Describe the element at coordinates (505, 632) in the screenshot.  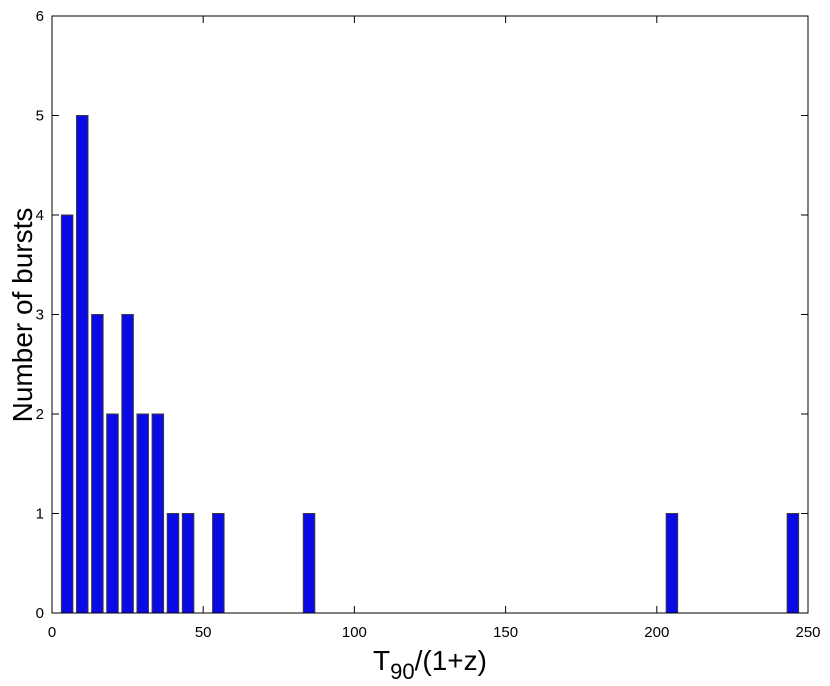
I see `x-tick-label-150: 150` at that location.